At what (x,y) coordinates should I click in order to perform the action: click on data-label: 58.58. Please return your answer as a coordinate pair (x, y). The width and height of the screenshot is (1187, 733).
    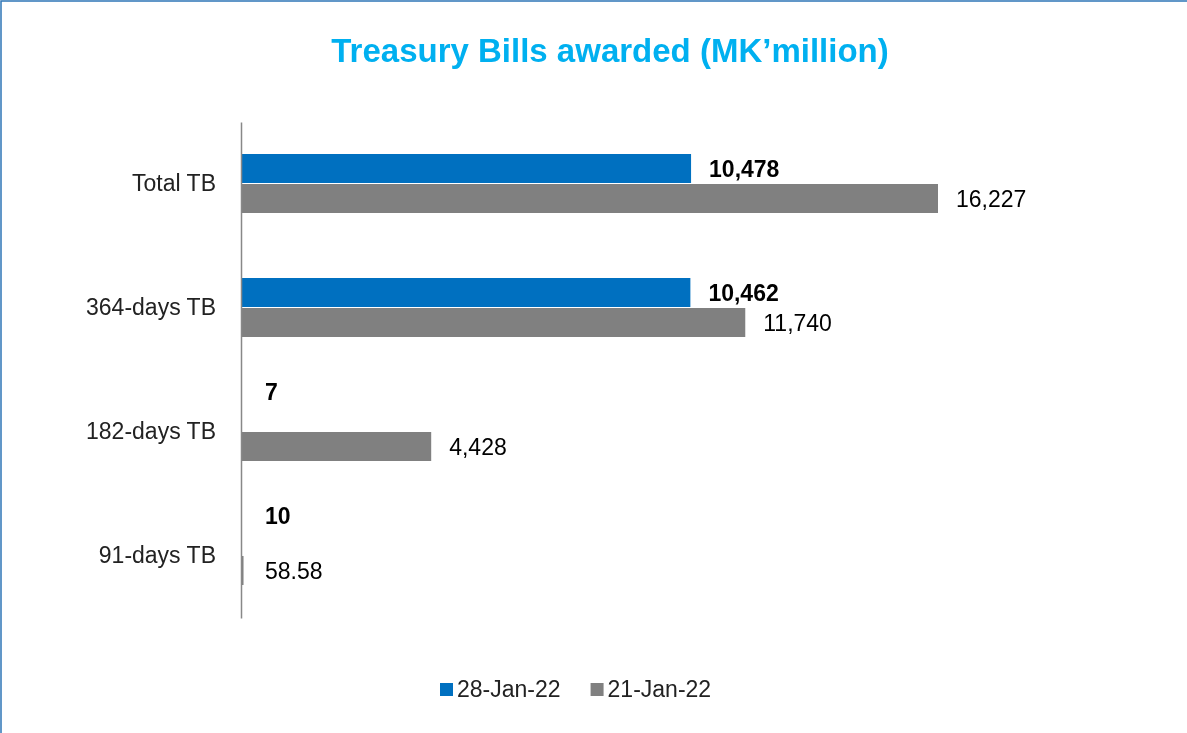
    Looking at the image, I should click on (294, 571).